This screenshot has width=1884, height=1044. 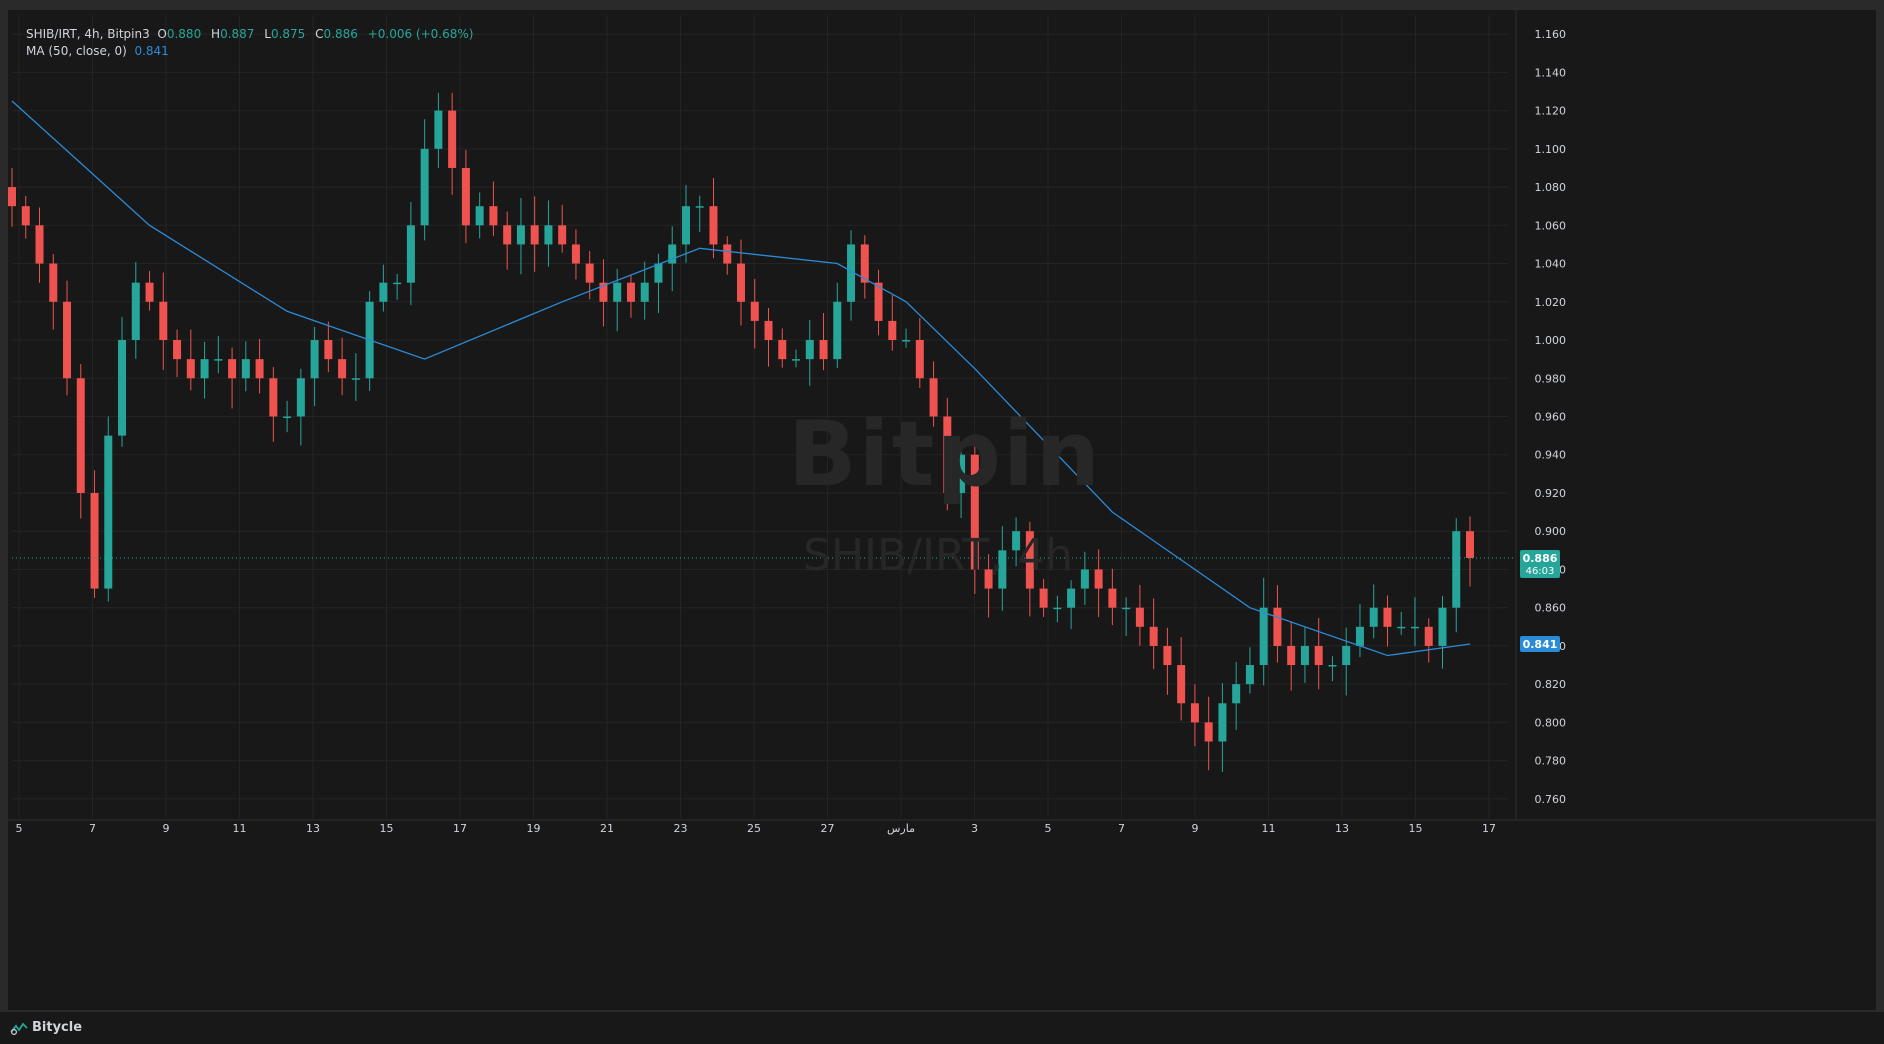 I want to click on low-label: L, so click(x=267, y=34).